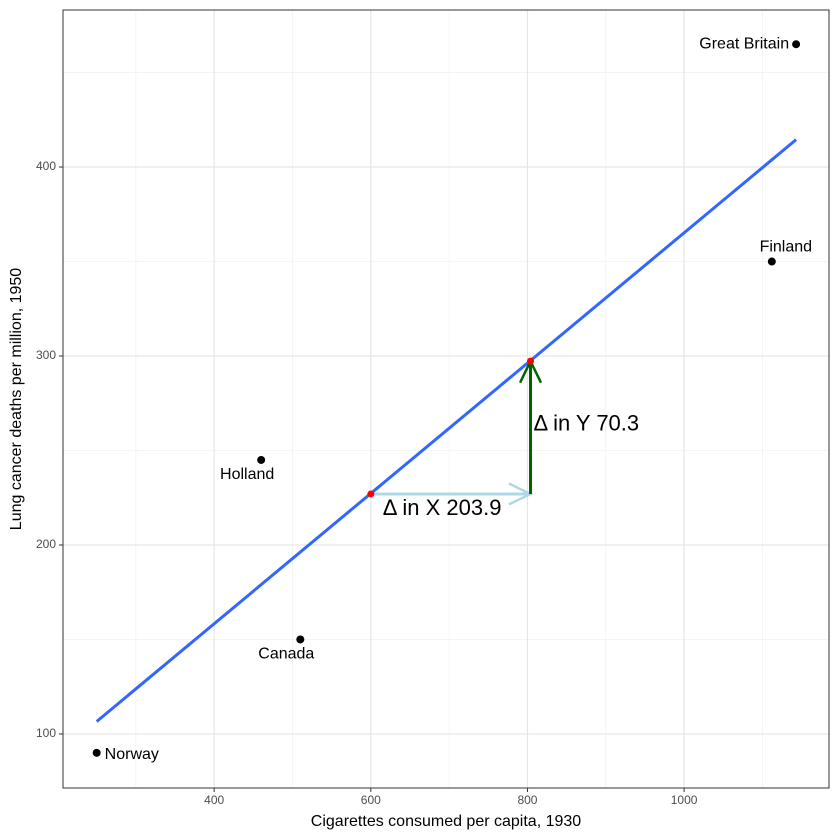  What do you see at coordinates (46, 355) in the screenshot?
I see `y-tick-label: 300` at bounding box center [46, 355].